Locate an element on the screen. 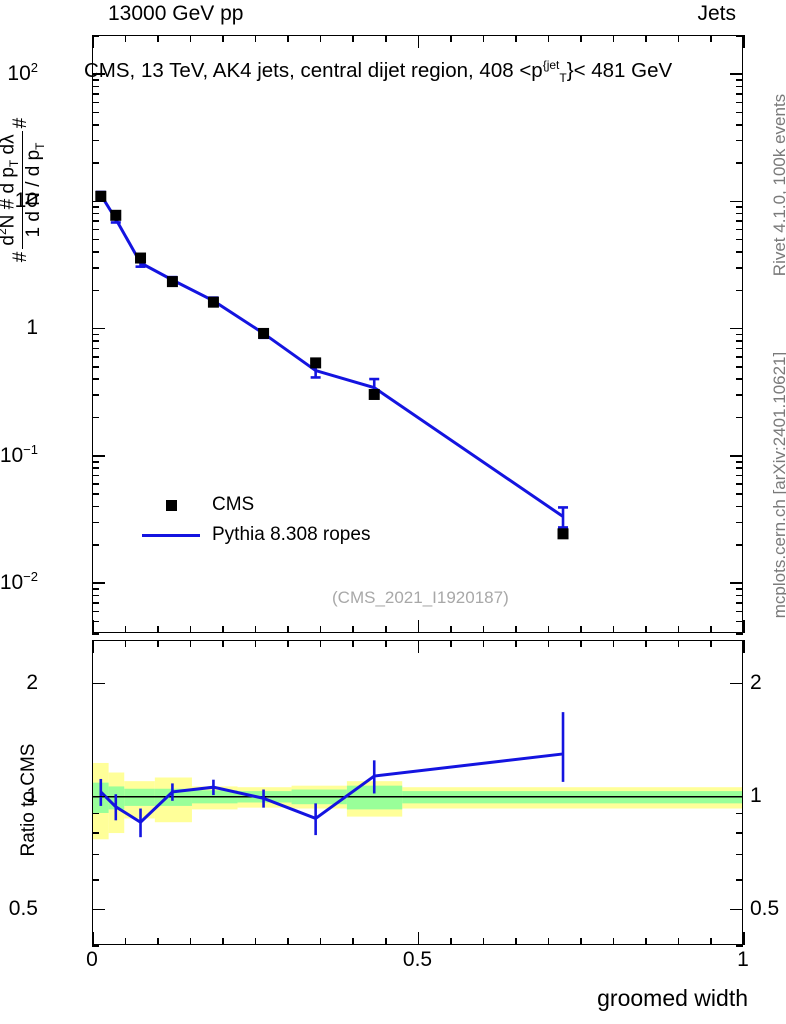 This screenshot has width=786, height=1024. ratio-y-tick-label-right: 2 is located at coordinates (756, 682).